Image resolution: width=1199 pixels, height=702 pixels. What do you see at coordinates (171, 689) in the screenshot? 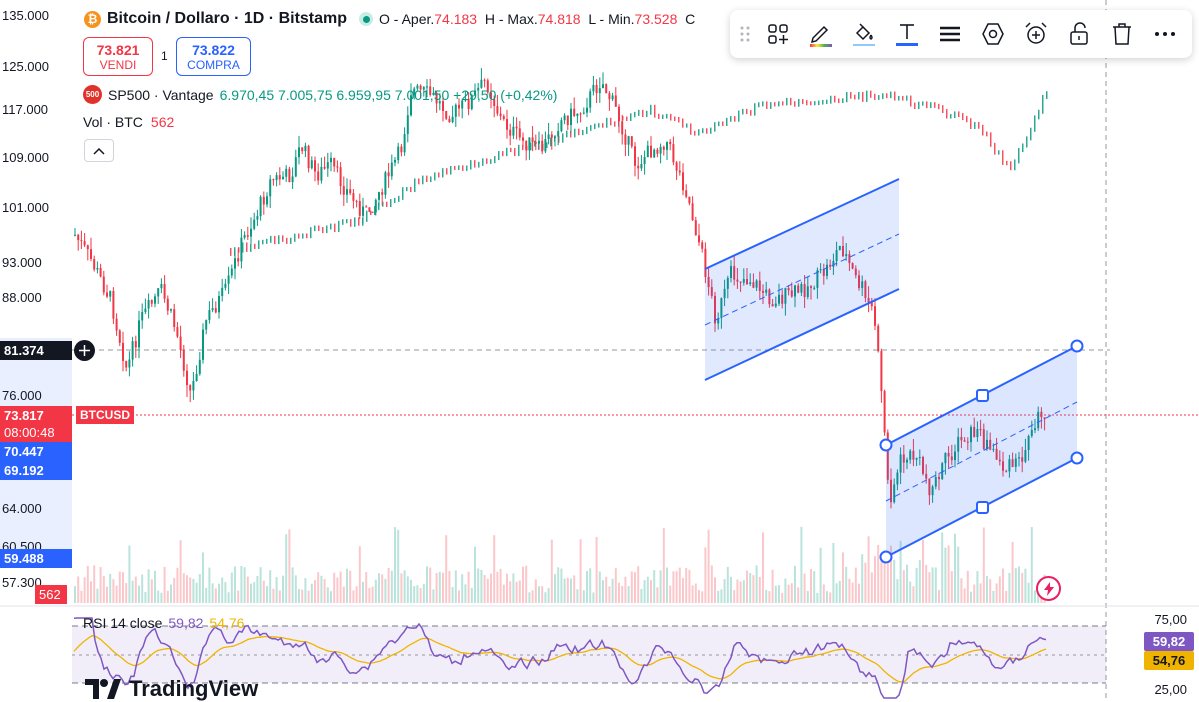
I see `tradingview-logo: TradingView` at bounding box center [171, 689].